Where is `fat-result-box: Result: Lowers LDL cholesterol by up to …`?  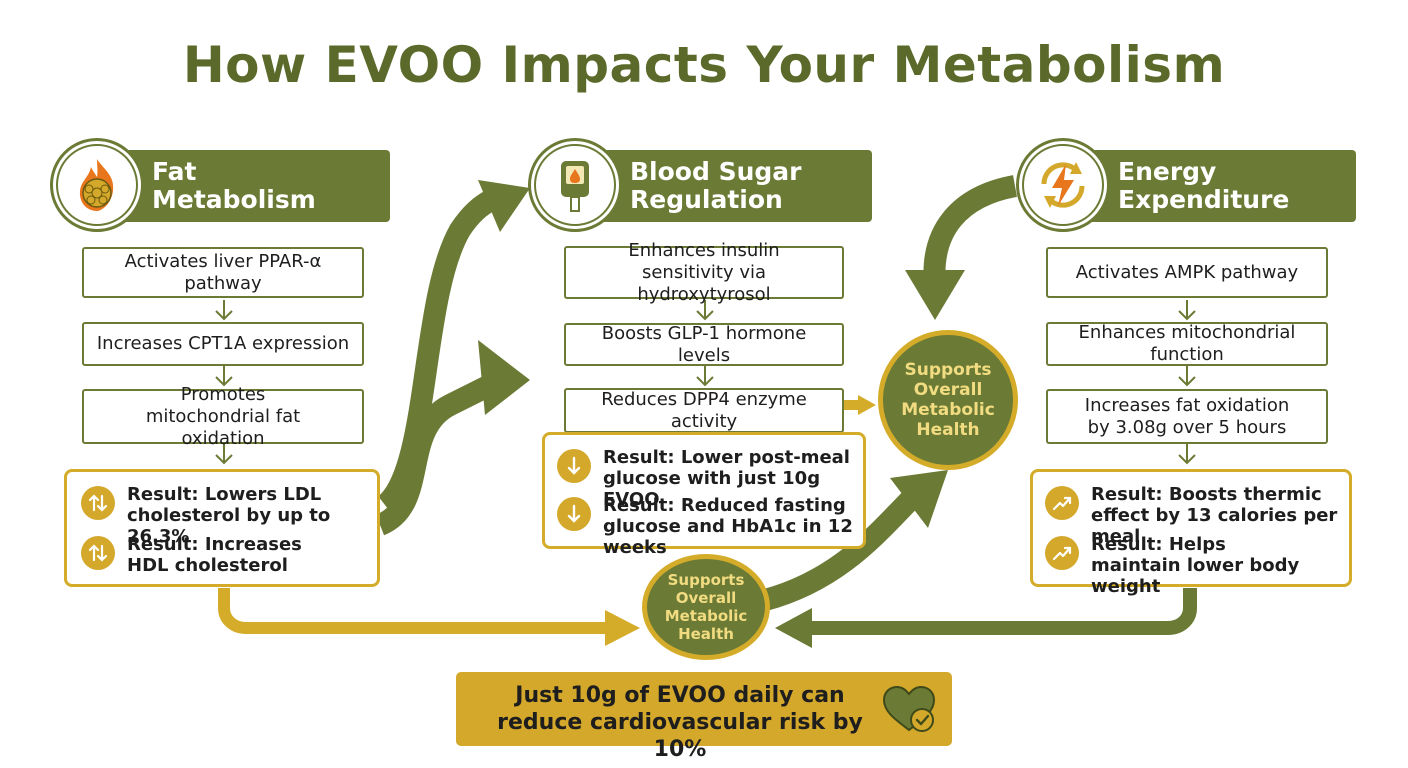 fat-result-box: Result: Lowers LDL cholesterol by up to … is located at coordinates (222, 528).